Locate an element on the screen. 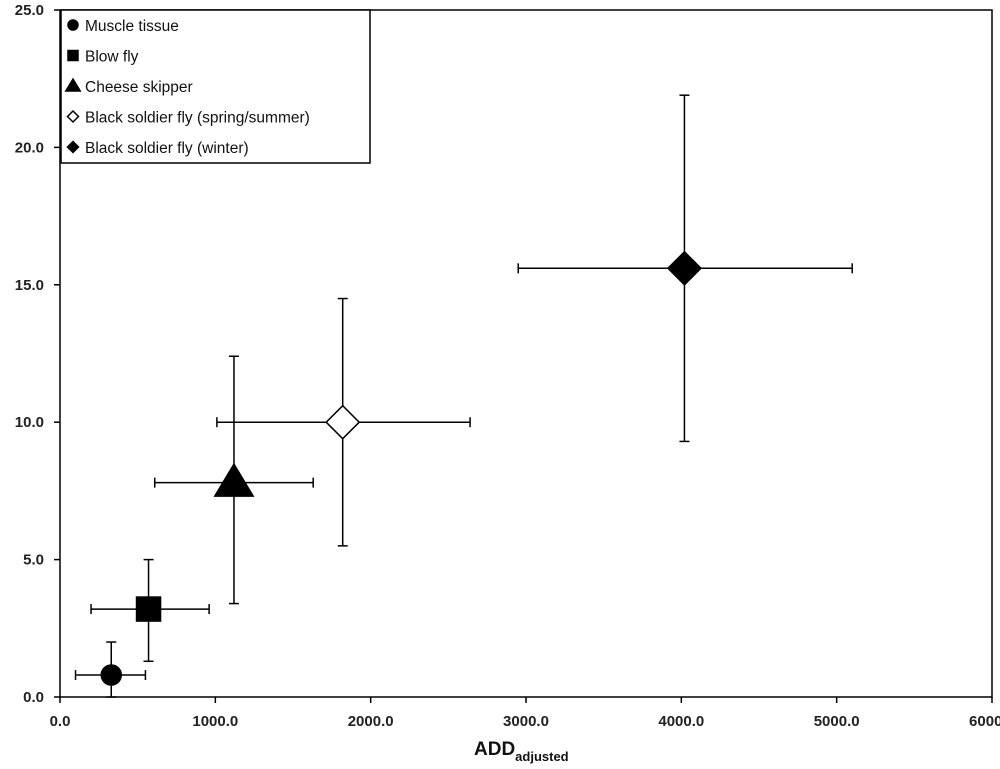  legend-box is located at coordinates (215, 86).